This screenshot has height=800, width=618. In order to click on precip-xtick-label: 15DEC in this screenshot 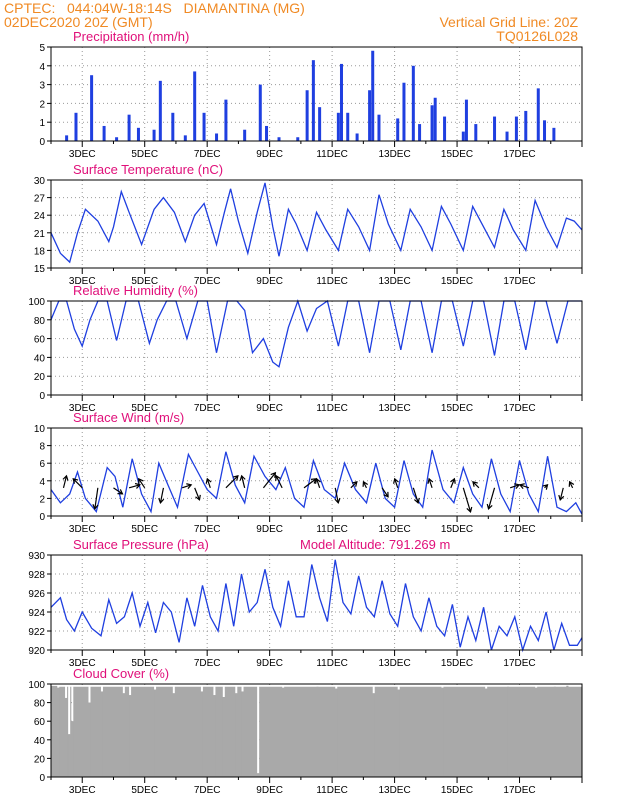, I will do `click(457, 154)`.